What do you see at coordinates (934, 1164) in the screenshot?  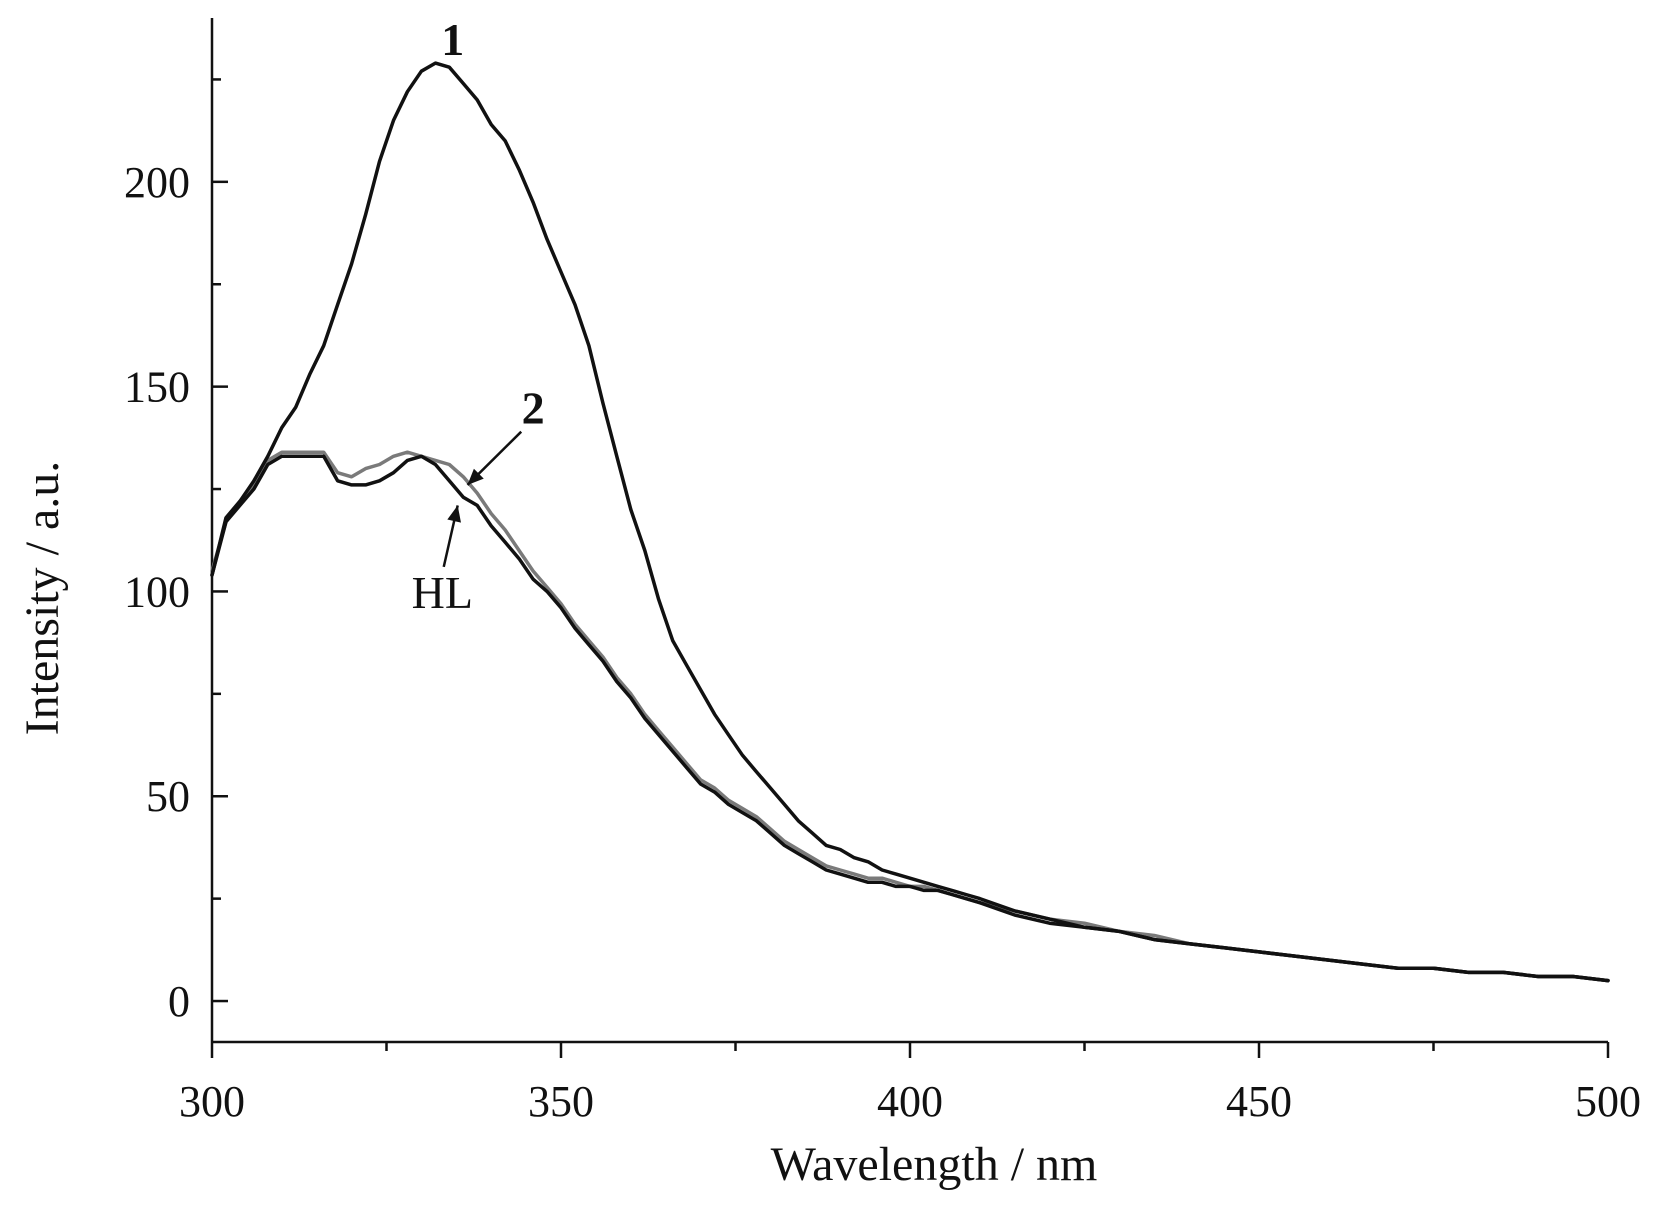 I see `x-axis-title: Wavelength / nm` at bounding box center [934, 1164].